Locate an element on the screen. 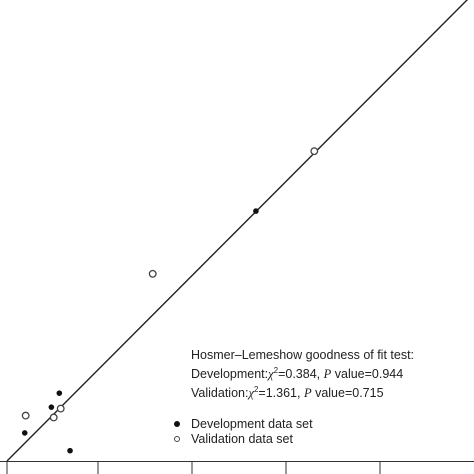 This screenshot has height=474, width=474. open-circle-icon is located at coordinates (177, 438).